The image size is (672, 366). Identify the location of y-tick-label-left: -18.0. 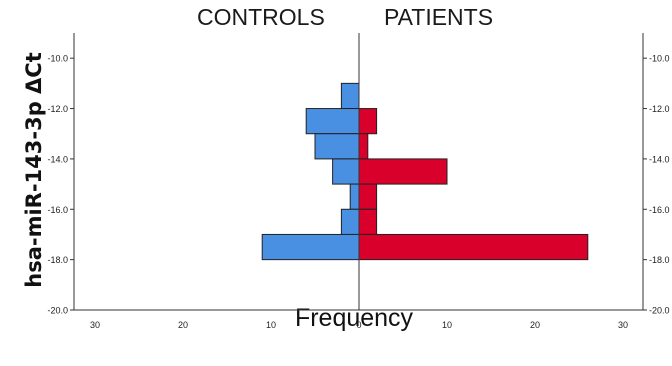
(57, 260).